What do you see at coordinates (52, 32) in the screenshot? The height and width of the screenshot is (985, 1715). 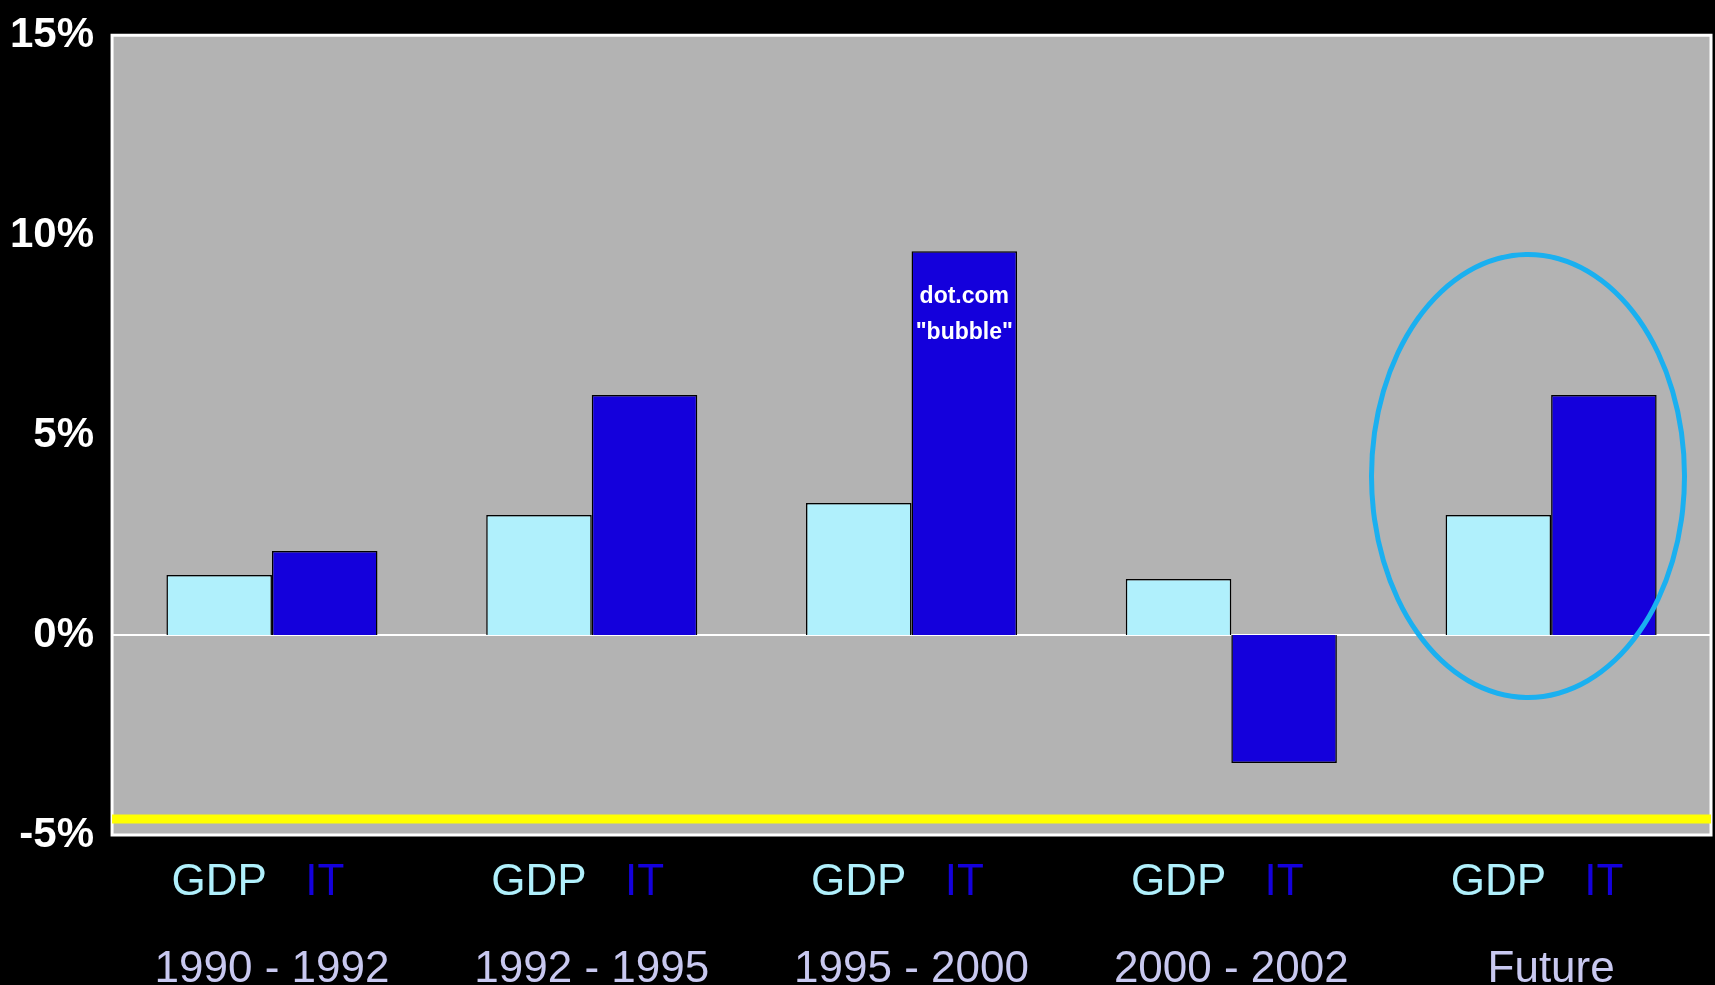 I see `y-tick-label: 15%` at bounding box center [52, 32].